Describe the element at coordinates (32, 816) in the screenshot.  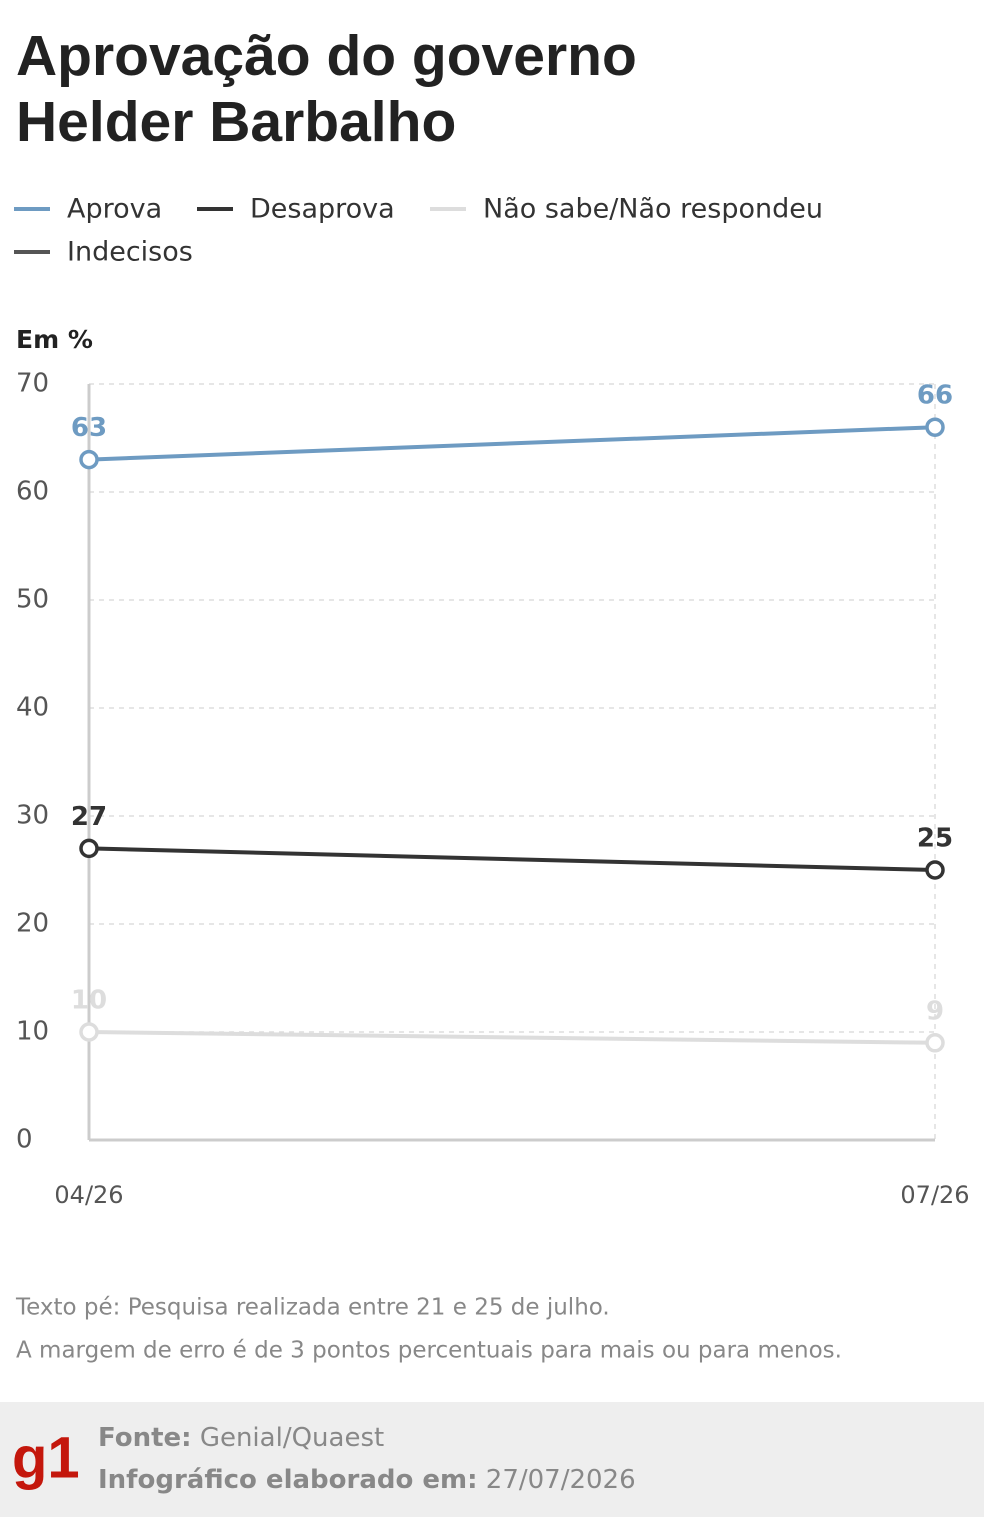
I see `y-tick-label: 30` at that location.